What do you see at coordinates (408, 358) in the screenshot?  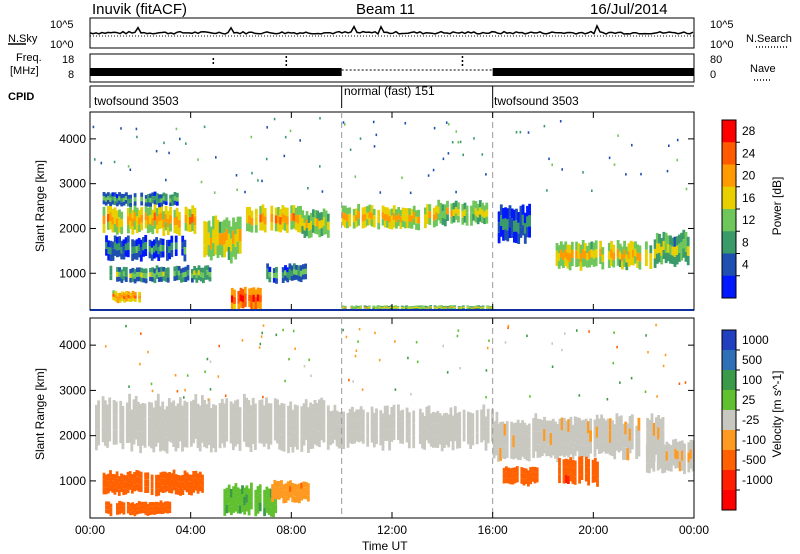 I see `velocity-scatter` at bounding box center [408, 358].